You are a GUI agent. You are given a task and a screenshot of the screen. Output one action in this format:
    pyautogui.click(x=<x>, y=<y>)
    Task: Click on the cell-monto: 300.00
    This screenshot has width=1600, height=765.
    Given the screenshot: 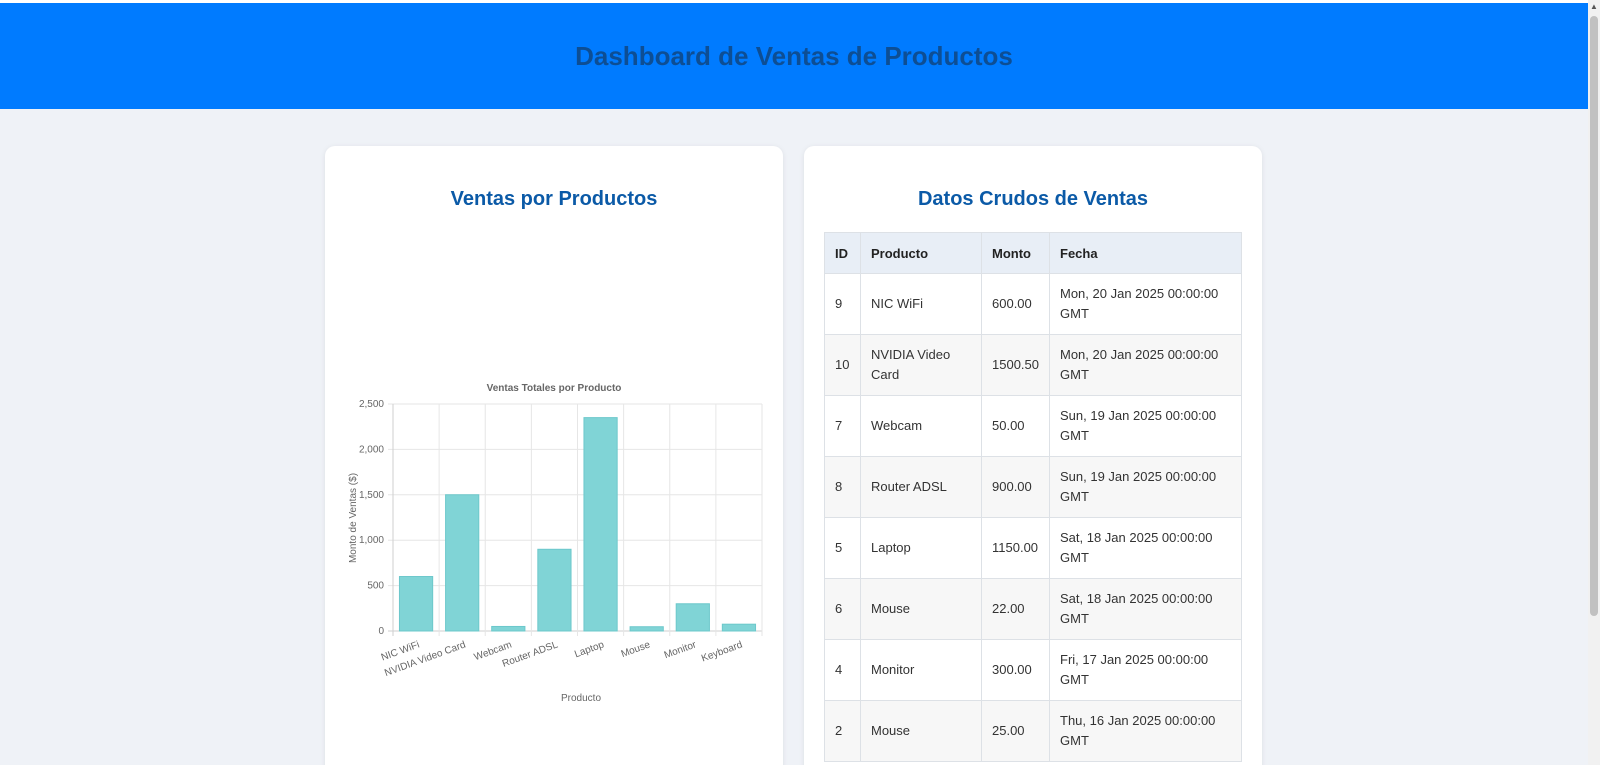 What is the action you would take?
    pyautogui.click(x=1015, y=670)
    